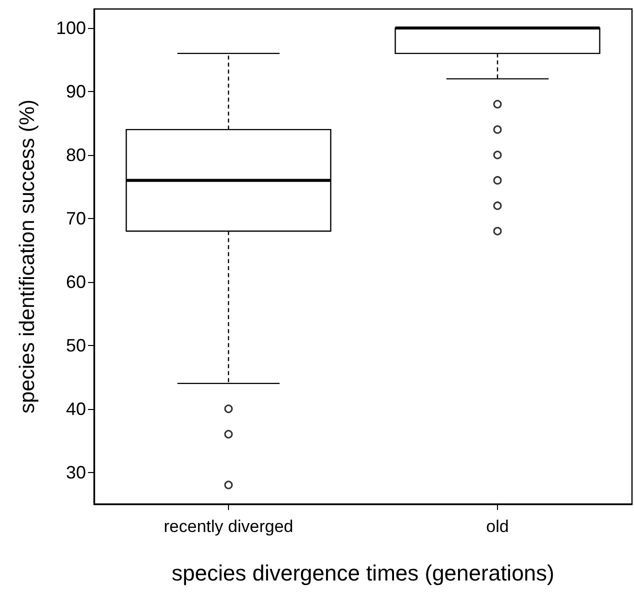  I want to click on y-tick-label: 60, so click(76, 282).